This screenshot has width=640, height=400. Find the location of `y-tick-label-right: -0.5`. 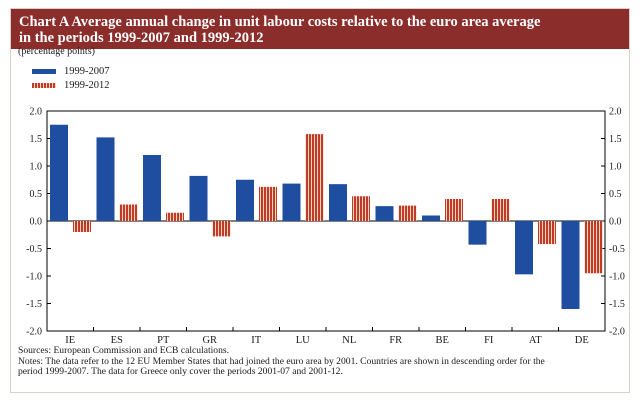

y-tick-label-right: -0.5 is located at coordinates (617, 249).